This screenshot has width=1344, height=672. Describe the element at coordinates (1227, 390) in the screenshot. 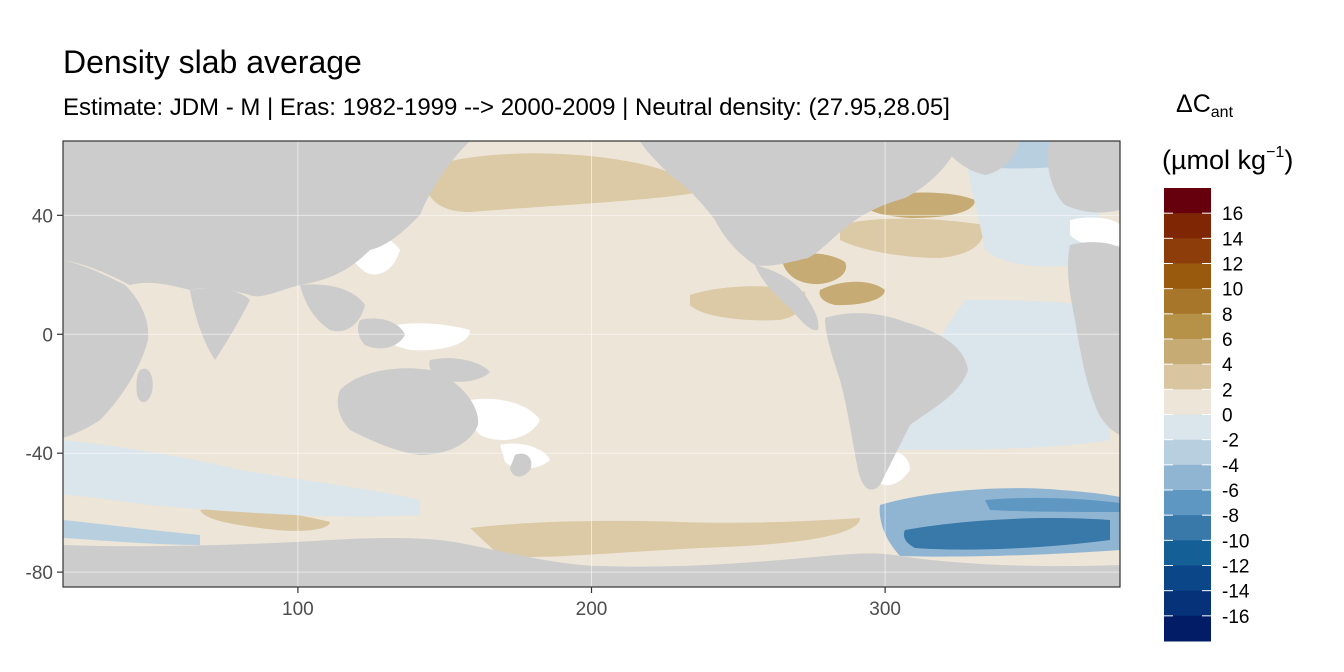

I see `colorbar-label: 2` at that location.